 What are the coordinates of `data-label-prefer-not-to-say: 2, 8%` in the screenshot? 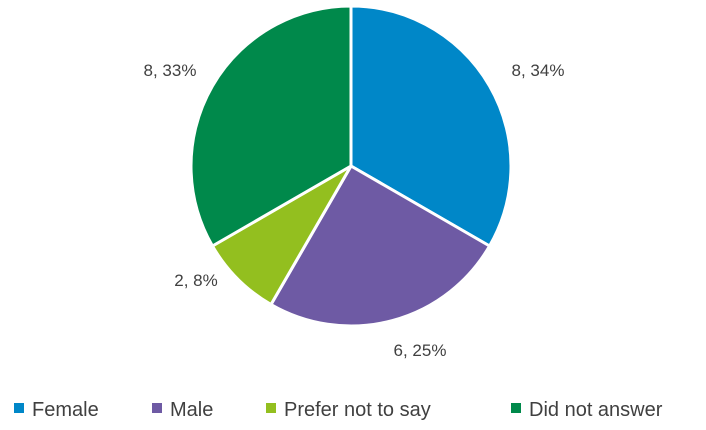 It's located at (195, 280).